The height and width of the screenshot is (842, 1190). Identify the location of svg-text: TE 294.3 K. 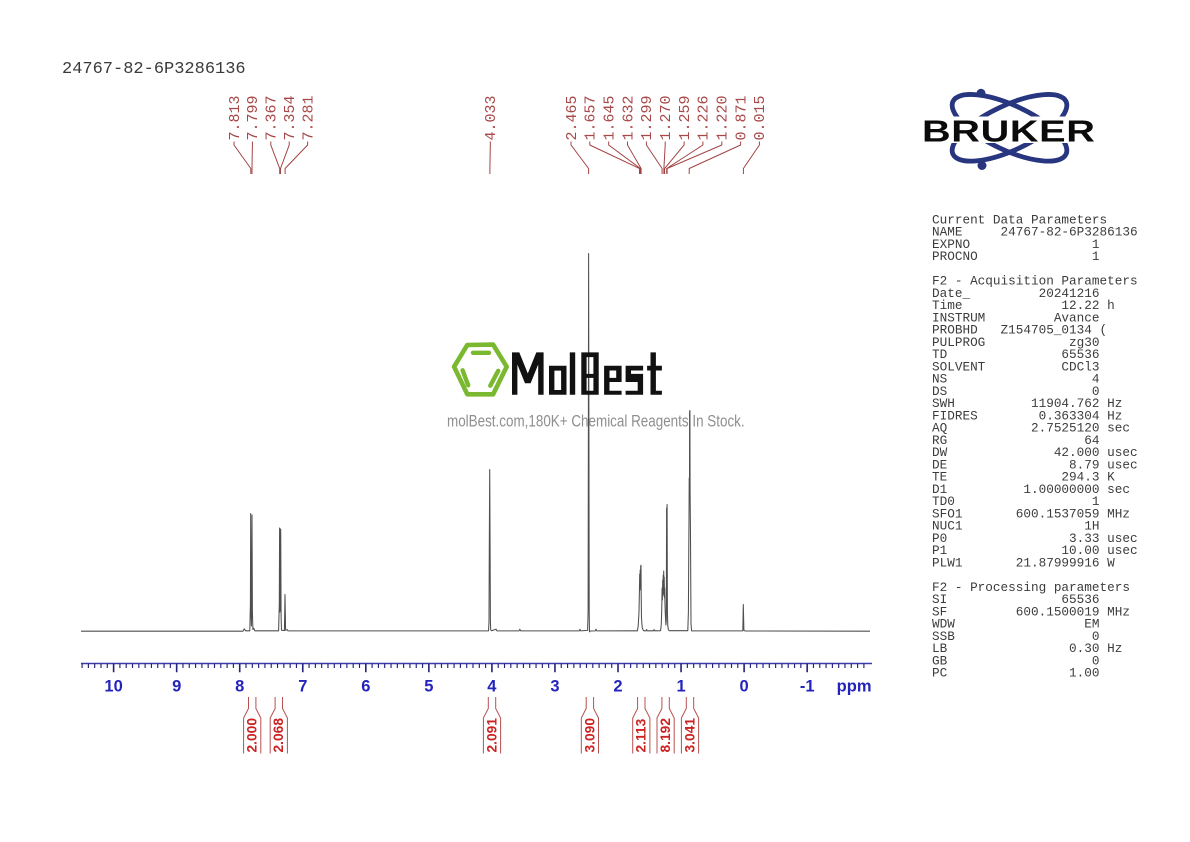
(1023, 477).